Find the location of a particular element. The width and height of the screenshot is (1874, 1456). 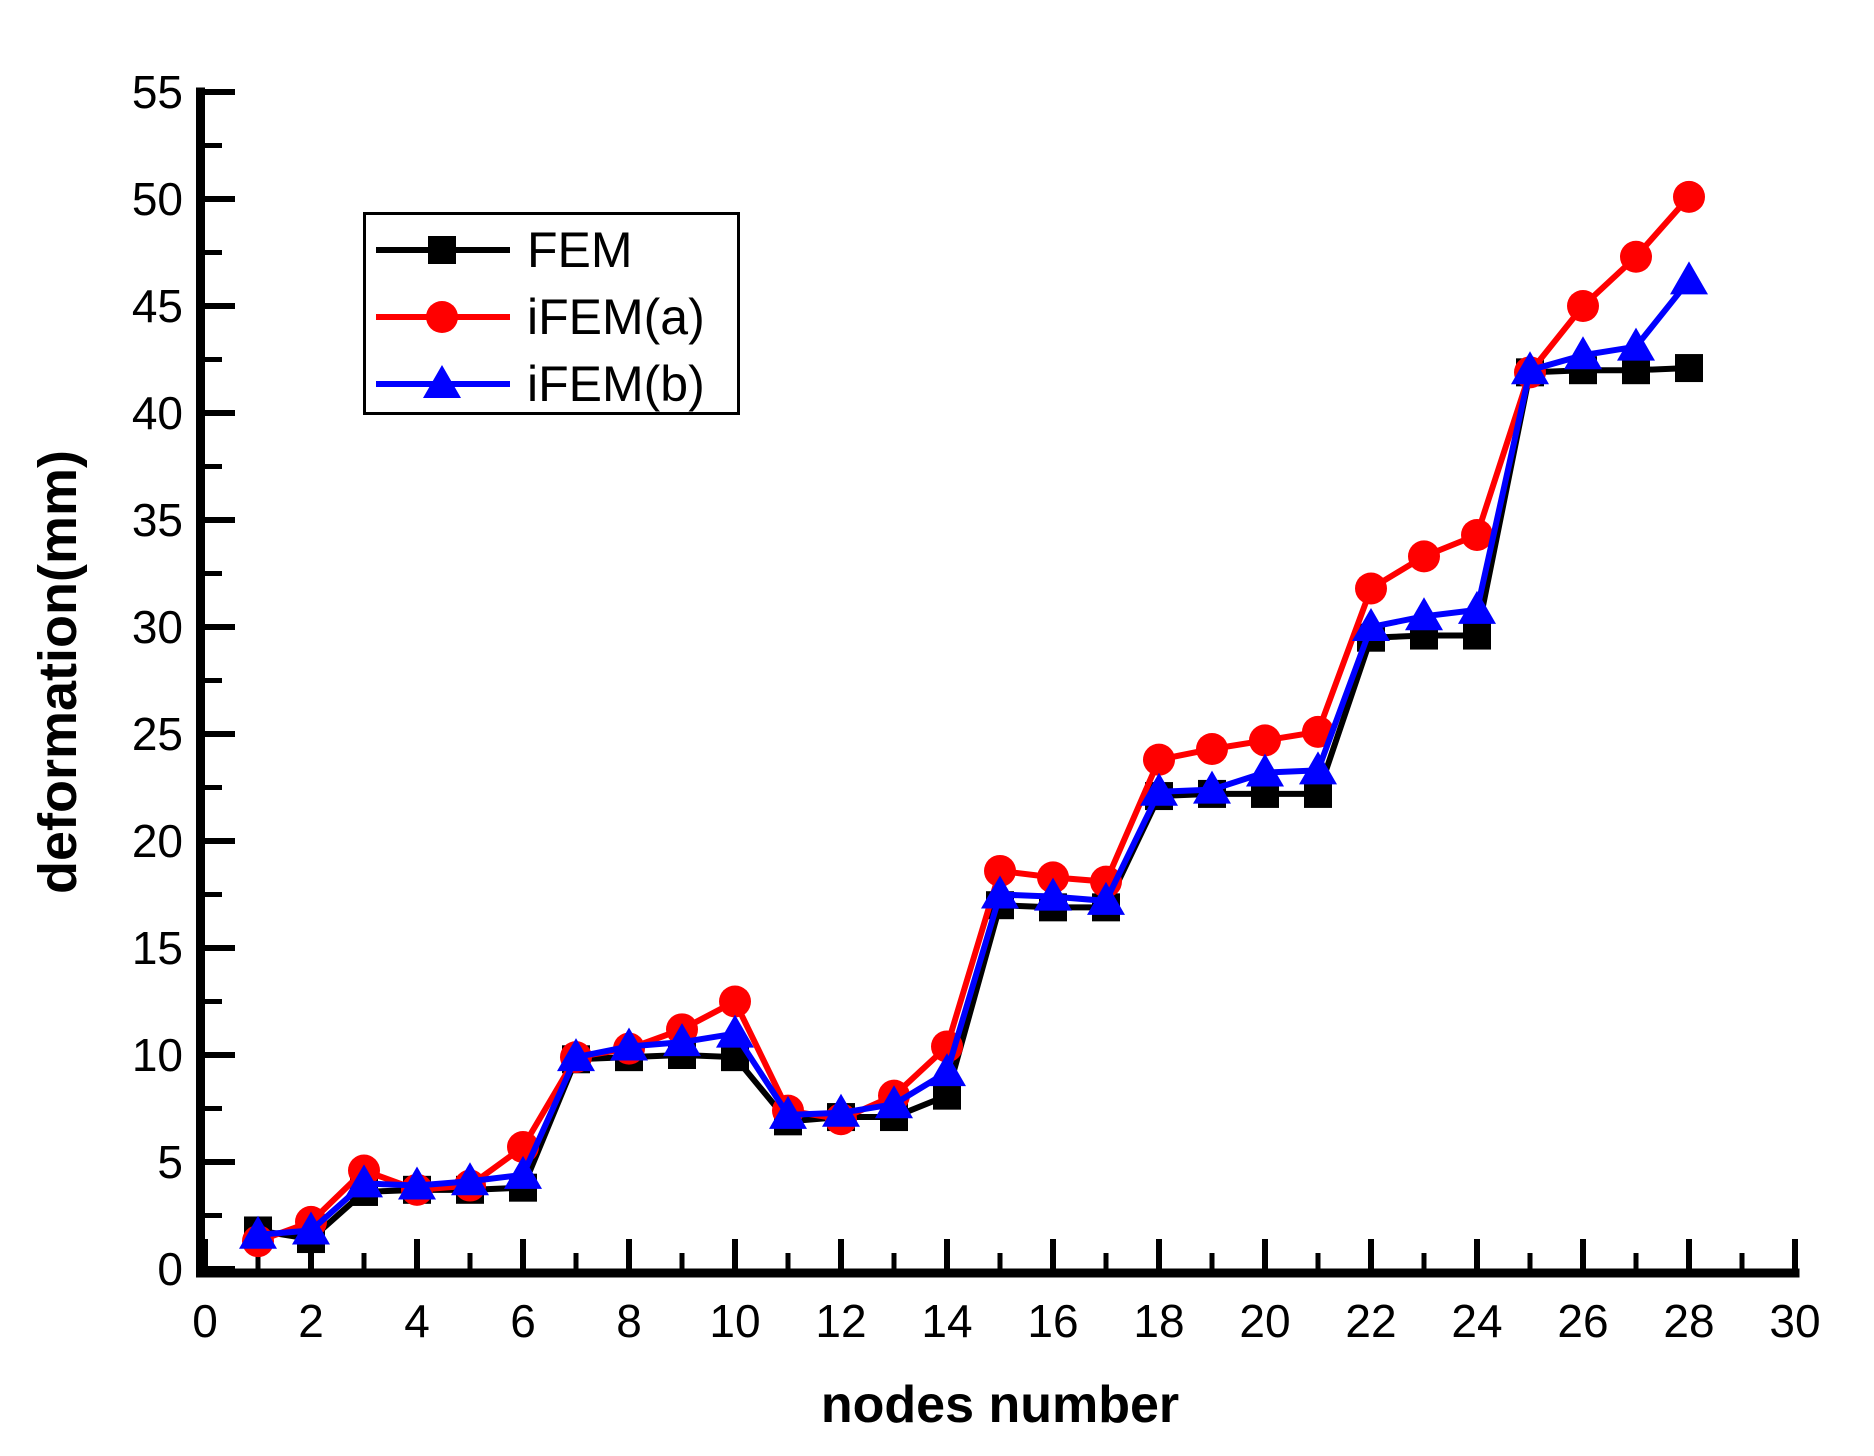

x-tick-label: 16 is located at coordinates (1052, 1321).